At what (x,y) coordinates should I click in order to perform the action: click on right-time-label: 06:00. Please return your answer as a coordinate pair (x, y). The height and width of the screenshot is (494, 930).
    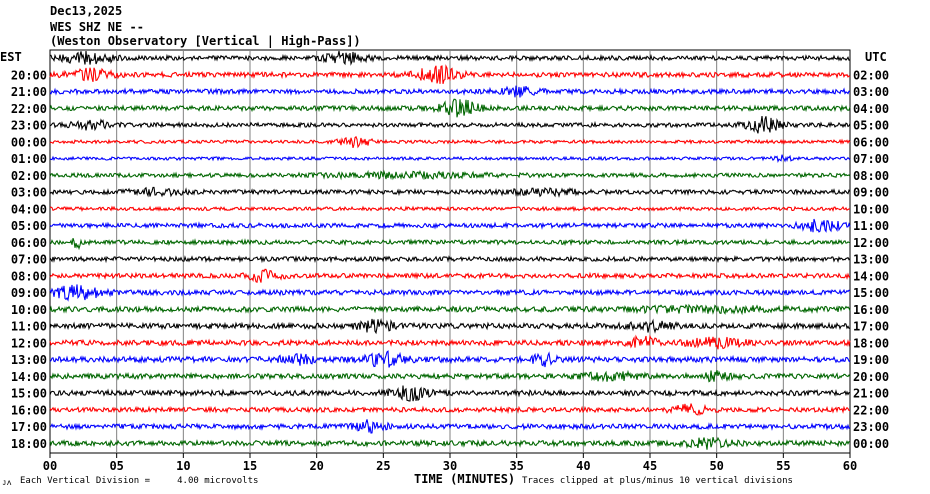
    Looking at the image, I should click on (871, 142).